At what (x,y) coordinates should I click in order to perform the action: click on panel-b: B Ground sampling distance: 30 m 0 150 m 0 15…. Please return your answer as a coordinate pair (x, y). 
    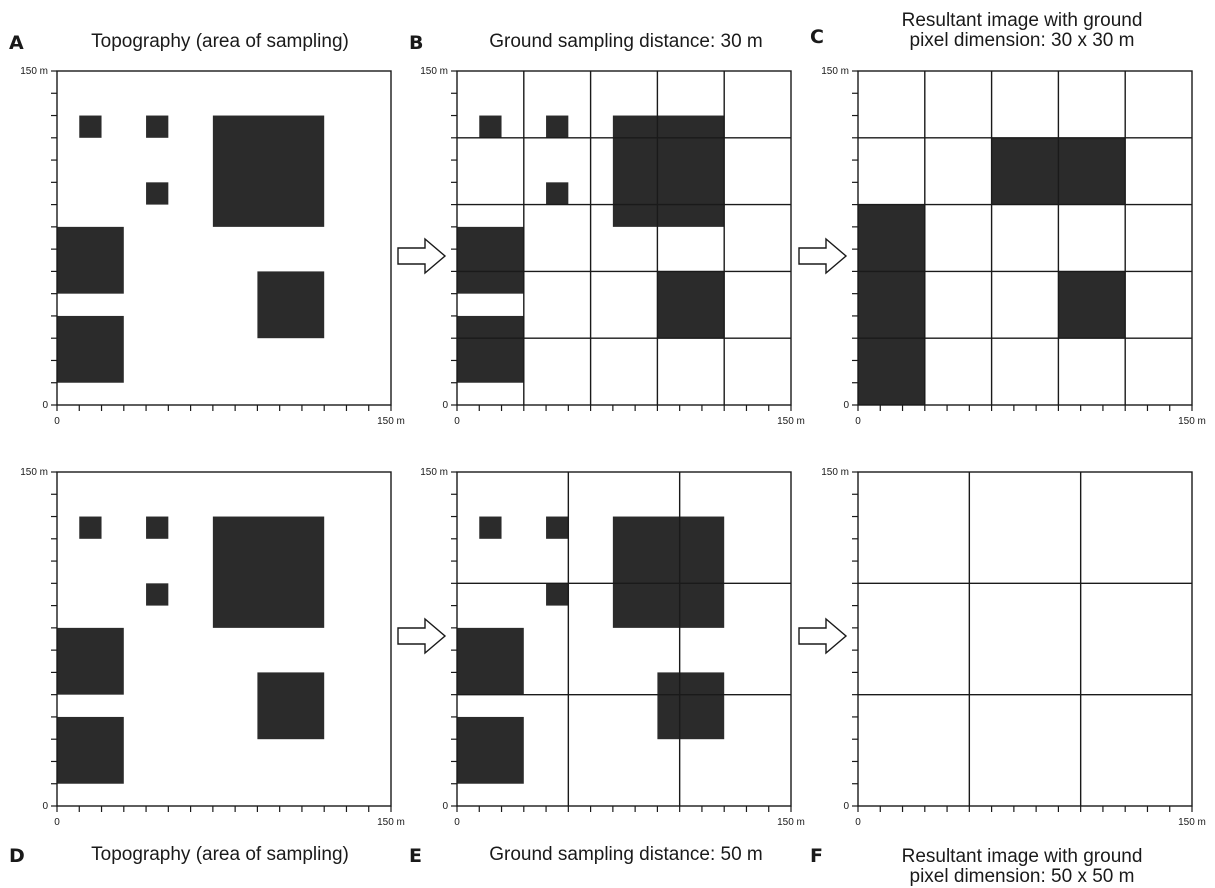
    Looking at the image, I should click on (607, 229).